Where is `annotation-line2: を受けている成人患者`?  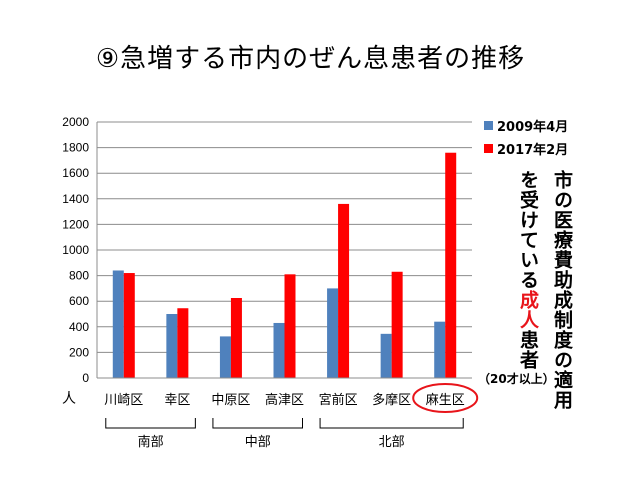 annotation-line2: を受けている成人患者 is located at coordinates (528, 270).